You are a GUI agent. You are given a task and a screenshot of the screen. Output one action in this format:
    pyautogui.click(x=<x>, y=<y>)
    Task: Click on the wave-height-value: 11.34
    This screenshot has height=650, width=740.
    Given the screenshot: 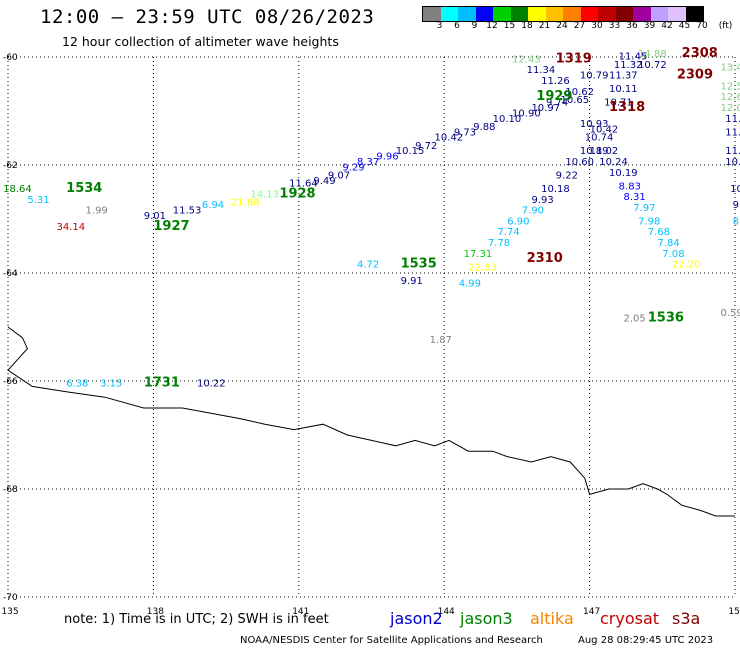 What is the action you would take?
    pyautogui.click(x=541, y=70)
    